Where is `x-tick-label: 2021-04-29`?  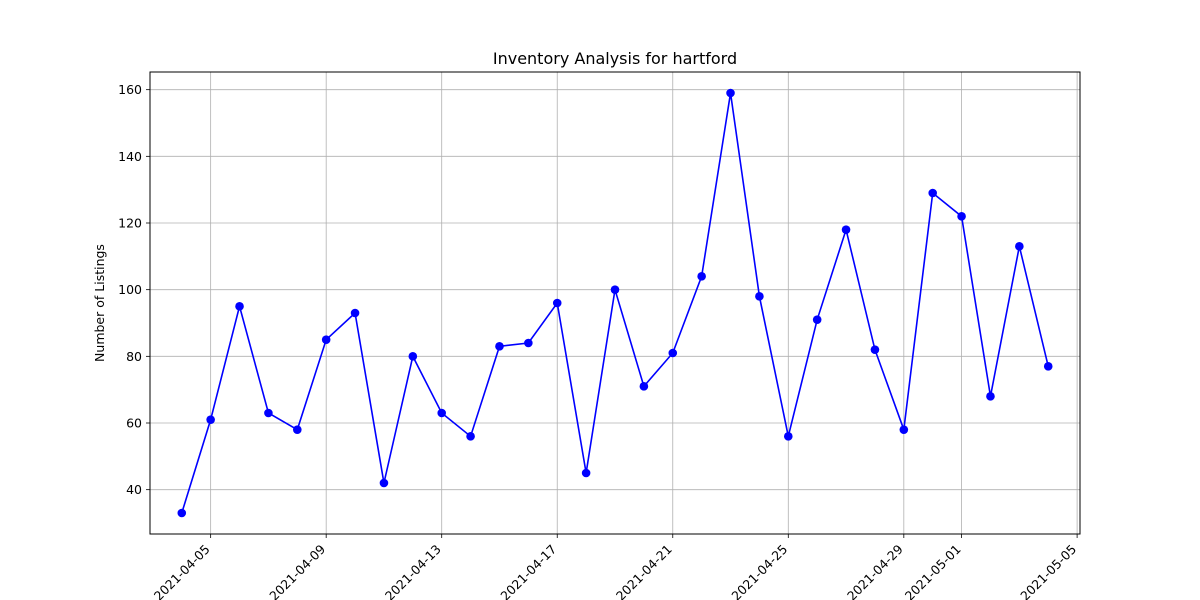
x-tick-label: 2021-04-29 is located at coordinates (875, 570).